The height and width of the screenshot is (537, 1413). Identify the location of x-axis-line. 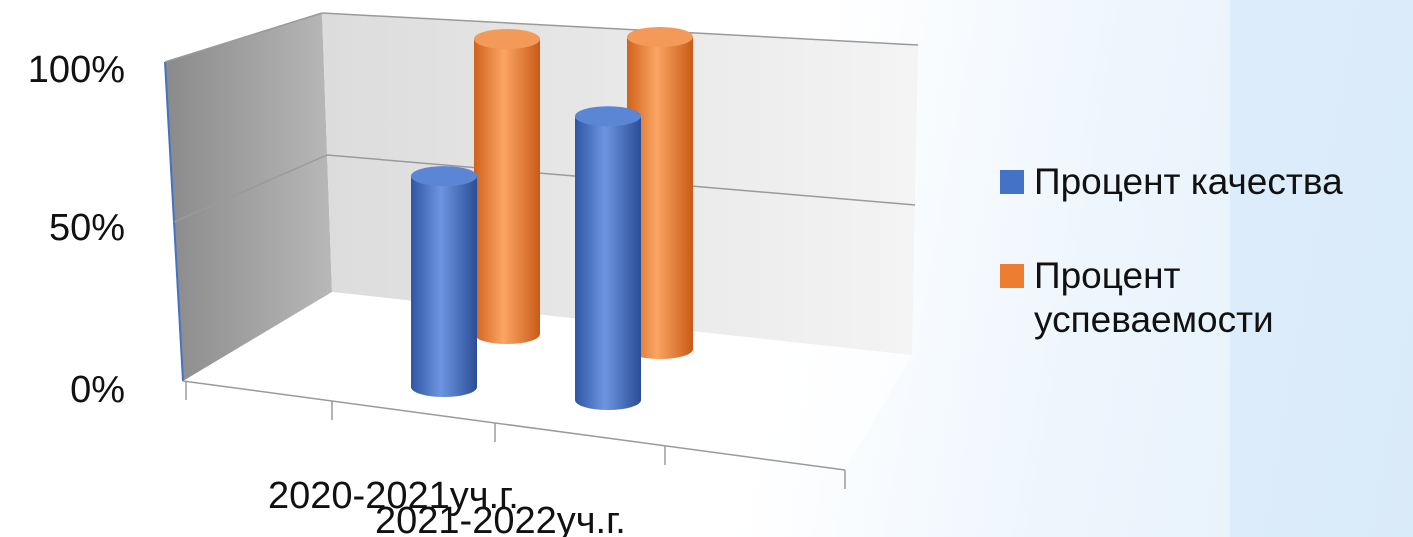
(514, 425).